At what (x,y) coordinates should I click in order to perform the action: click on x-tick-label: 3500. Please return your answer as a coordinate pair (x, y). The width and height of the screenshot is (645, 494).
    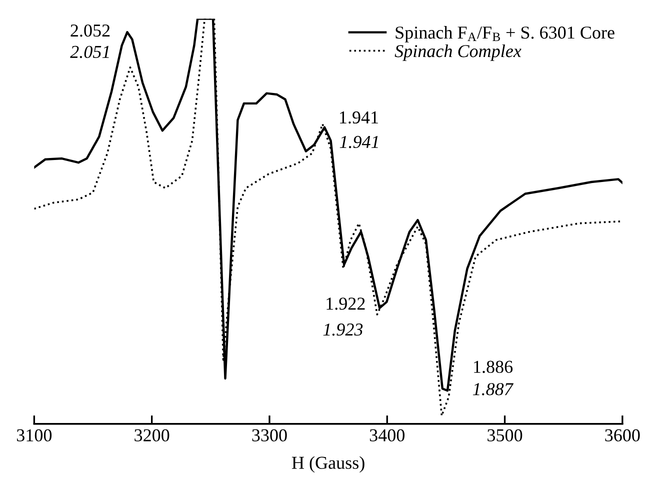
    Looking at the image, I should click on (505, 435).